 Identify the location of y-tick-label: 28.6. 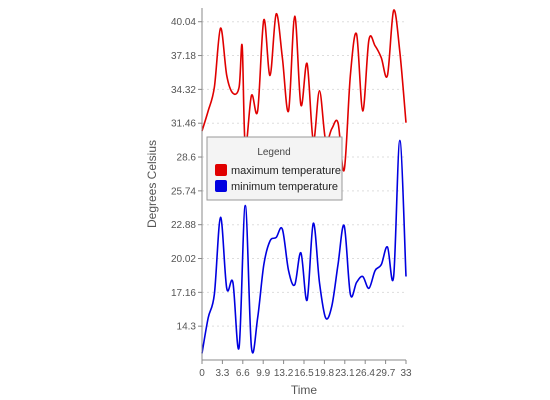
(187, 158).